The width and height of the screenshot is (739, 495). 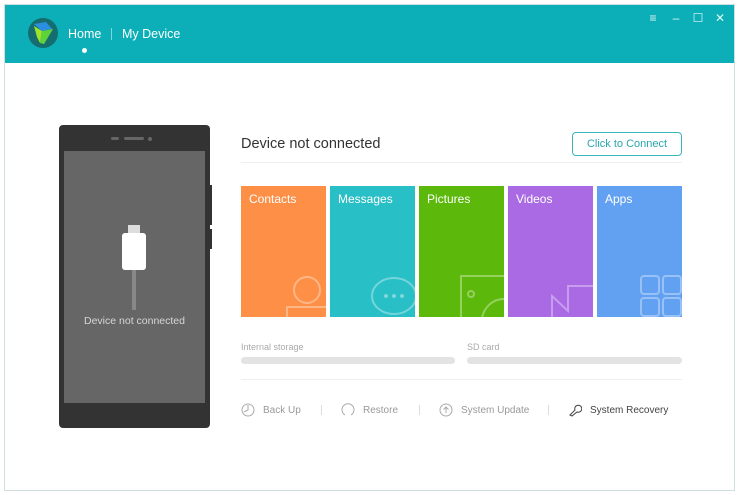 I want to click on phone-camera, so click(x=150, y=139).